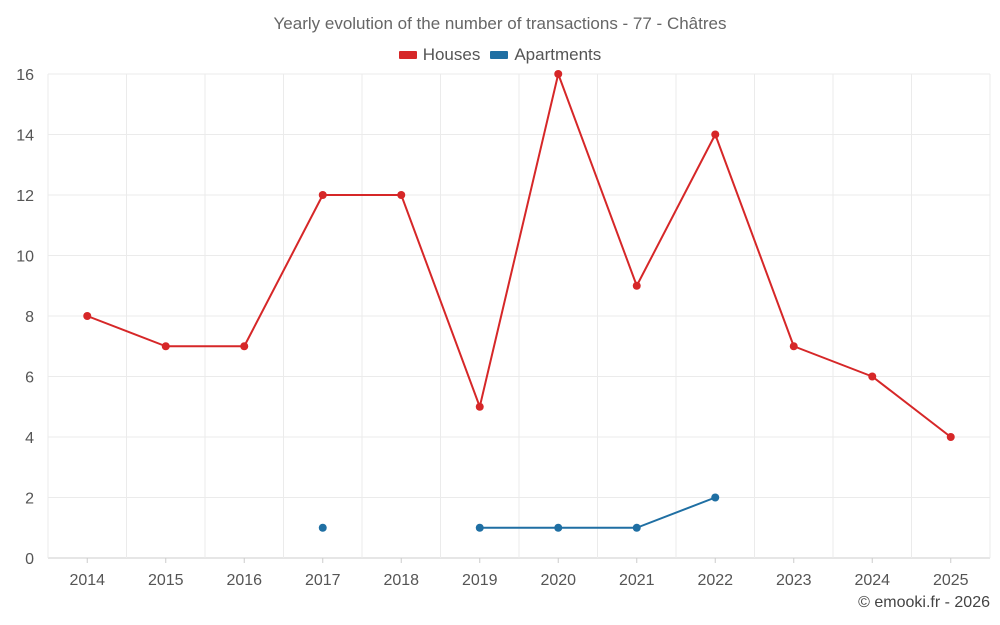  Describe the element at coordinates (29, 499) in the screenshot. I see `y-tick-label: 2` at that location.